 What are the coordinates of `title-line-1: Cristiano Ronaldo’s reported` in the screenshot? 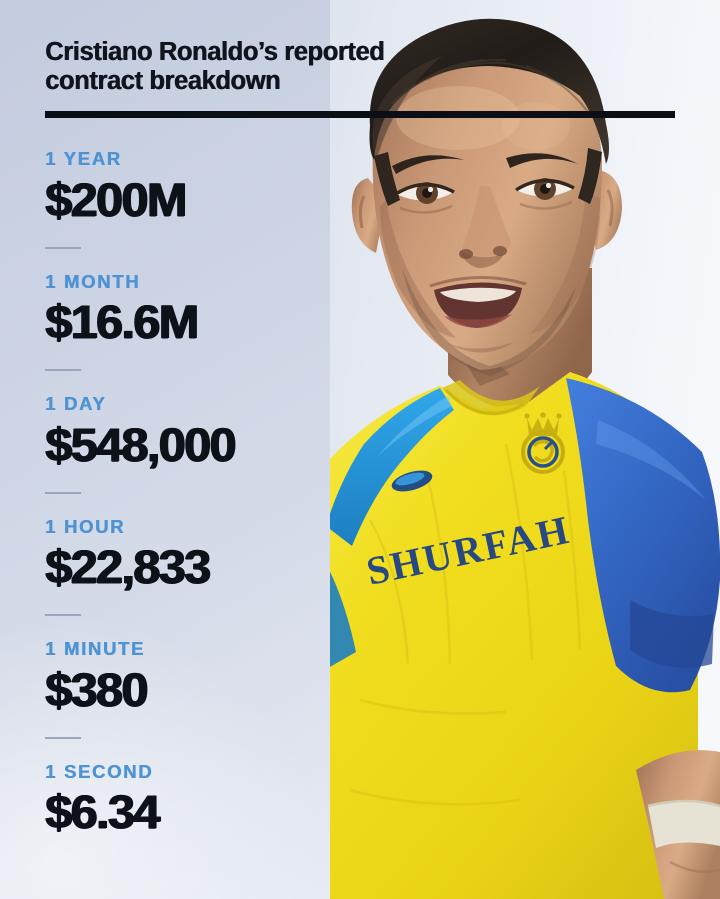 It's located at (215, 52).